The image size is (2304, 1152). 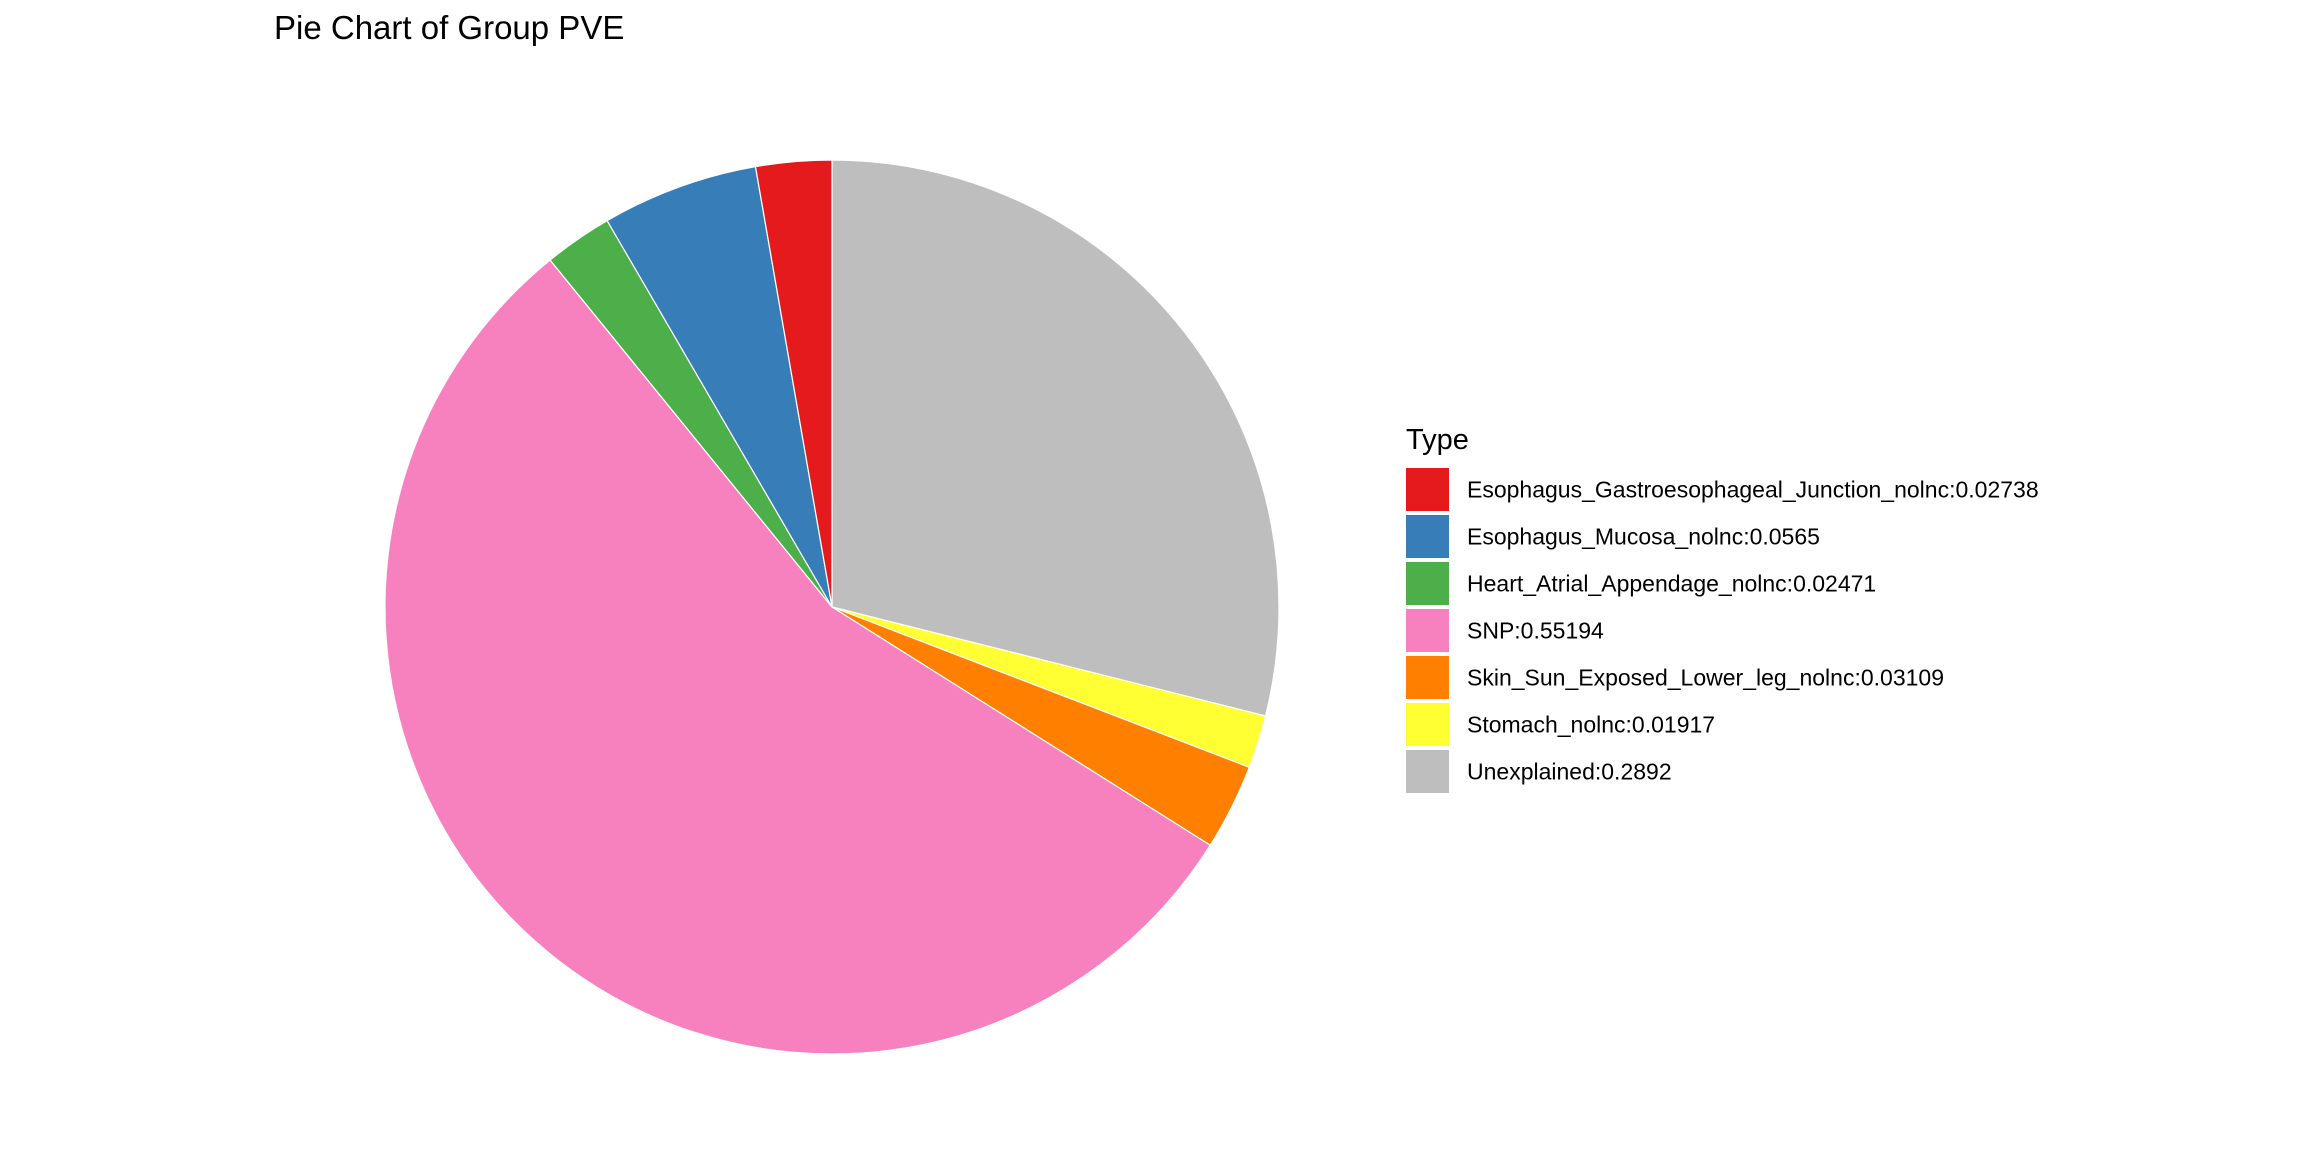 What do you see at coordinates (1427, 489) in the screenshot?
I see `legend-key-gej` at bounding box center [1427, 489].